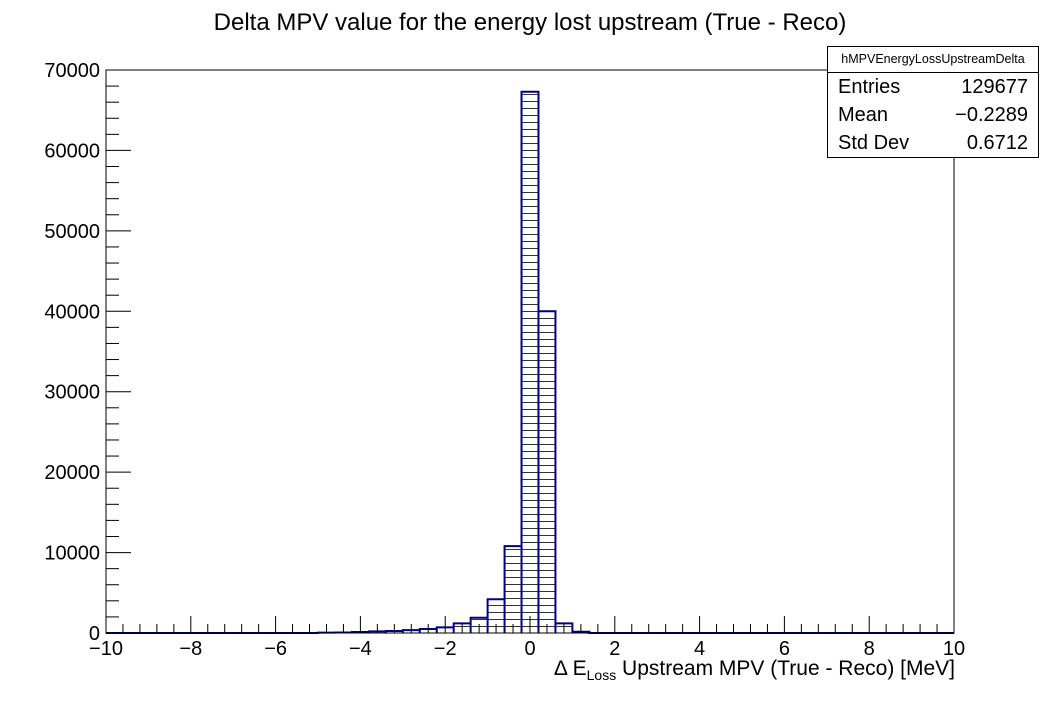 The height and width of the screenshot is (703, 1060). What do you see at coordinates (933, 115) in the screenshot?
I see `stats-row-mean: Mean −0.2289` at bounding box center [933, 115].